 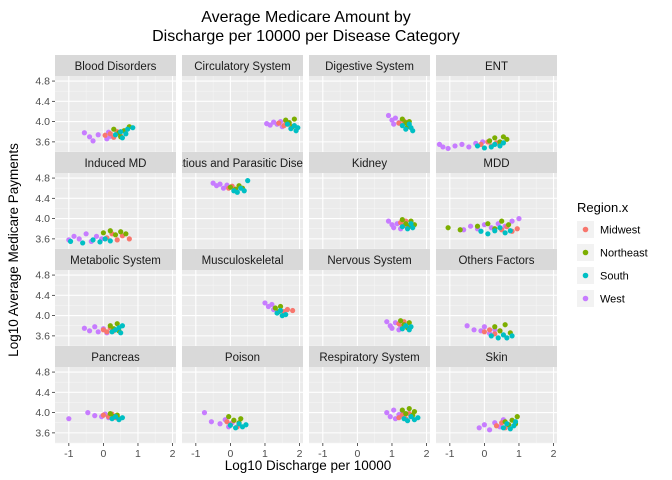 I want to click on facet-strip-label: Infectious and Parasitic Diseases, so click(x=243, y=164).